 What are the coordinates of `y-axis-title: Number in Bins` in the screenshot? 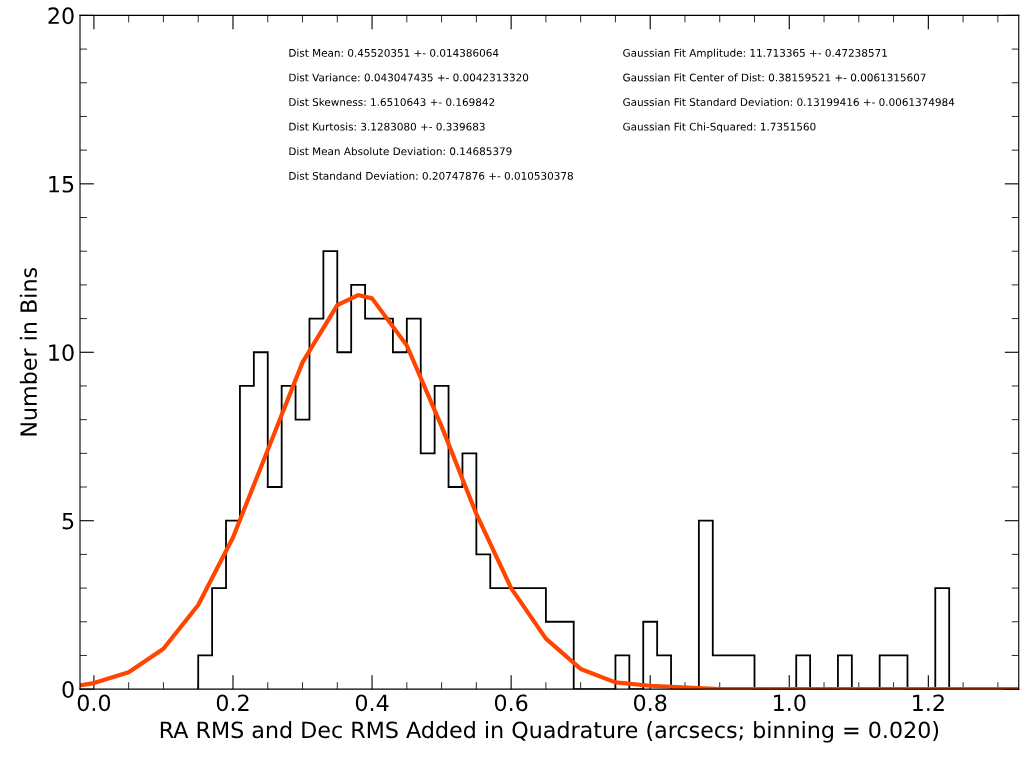 It's located at (28, 351).